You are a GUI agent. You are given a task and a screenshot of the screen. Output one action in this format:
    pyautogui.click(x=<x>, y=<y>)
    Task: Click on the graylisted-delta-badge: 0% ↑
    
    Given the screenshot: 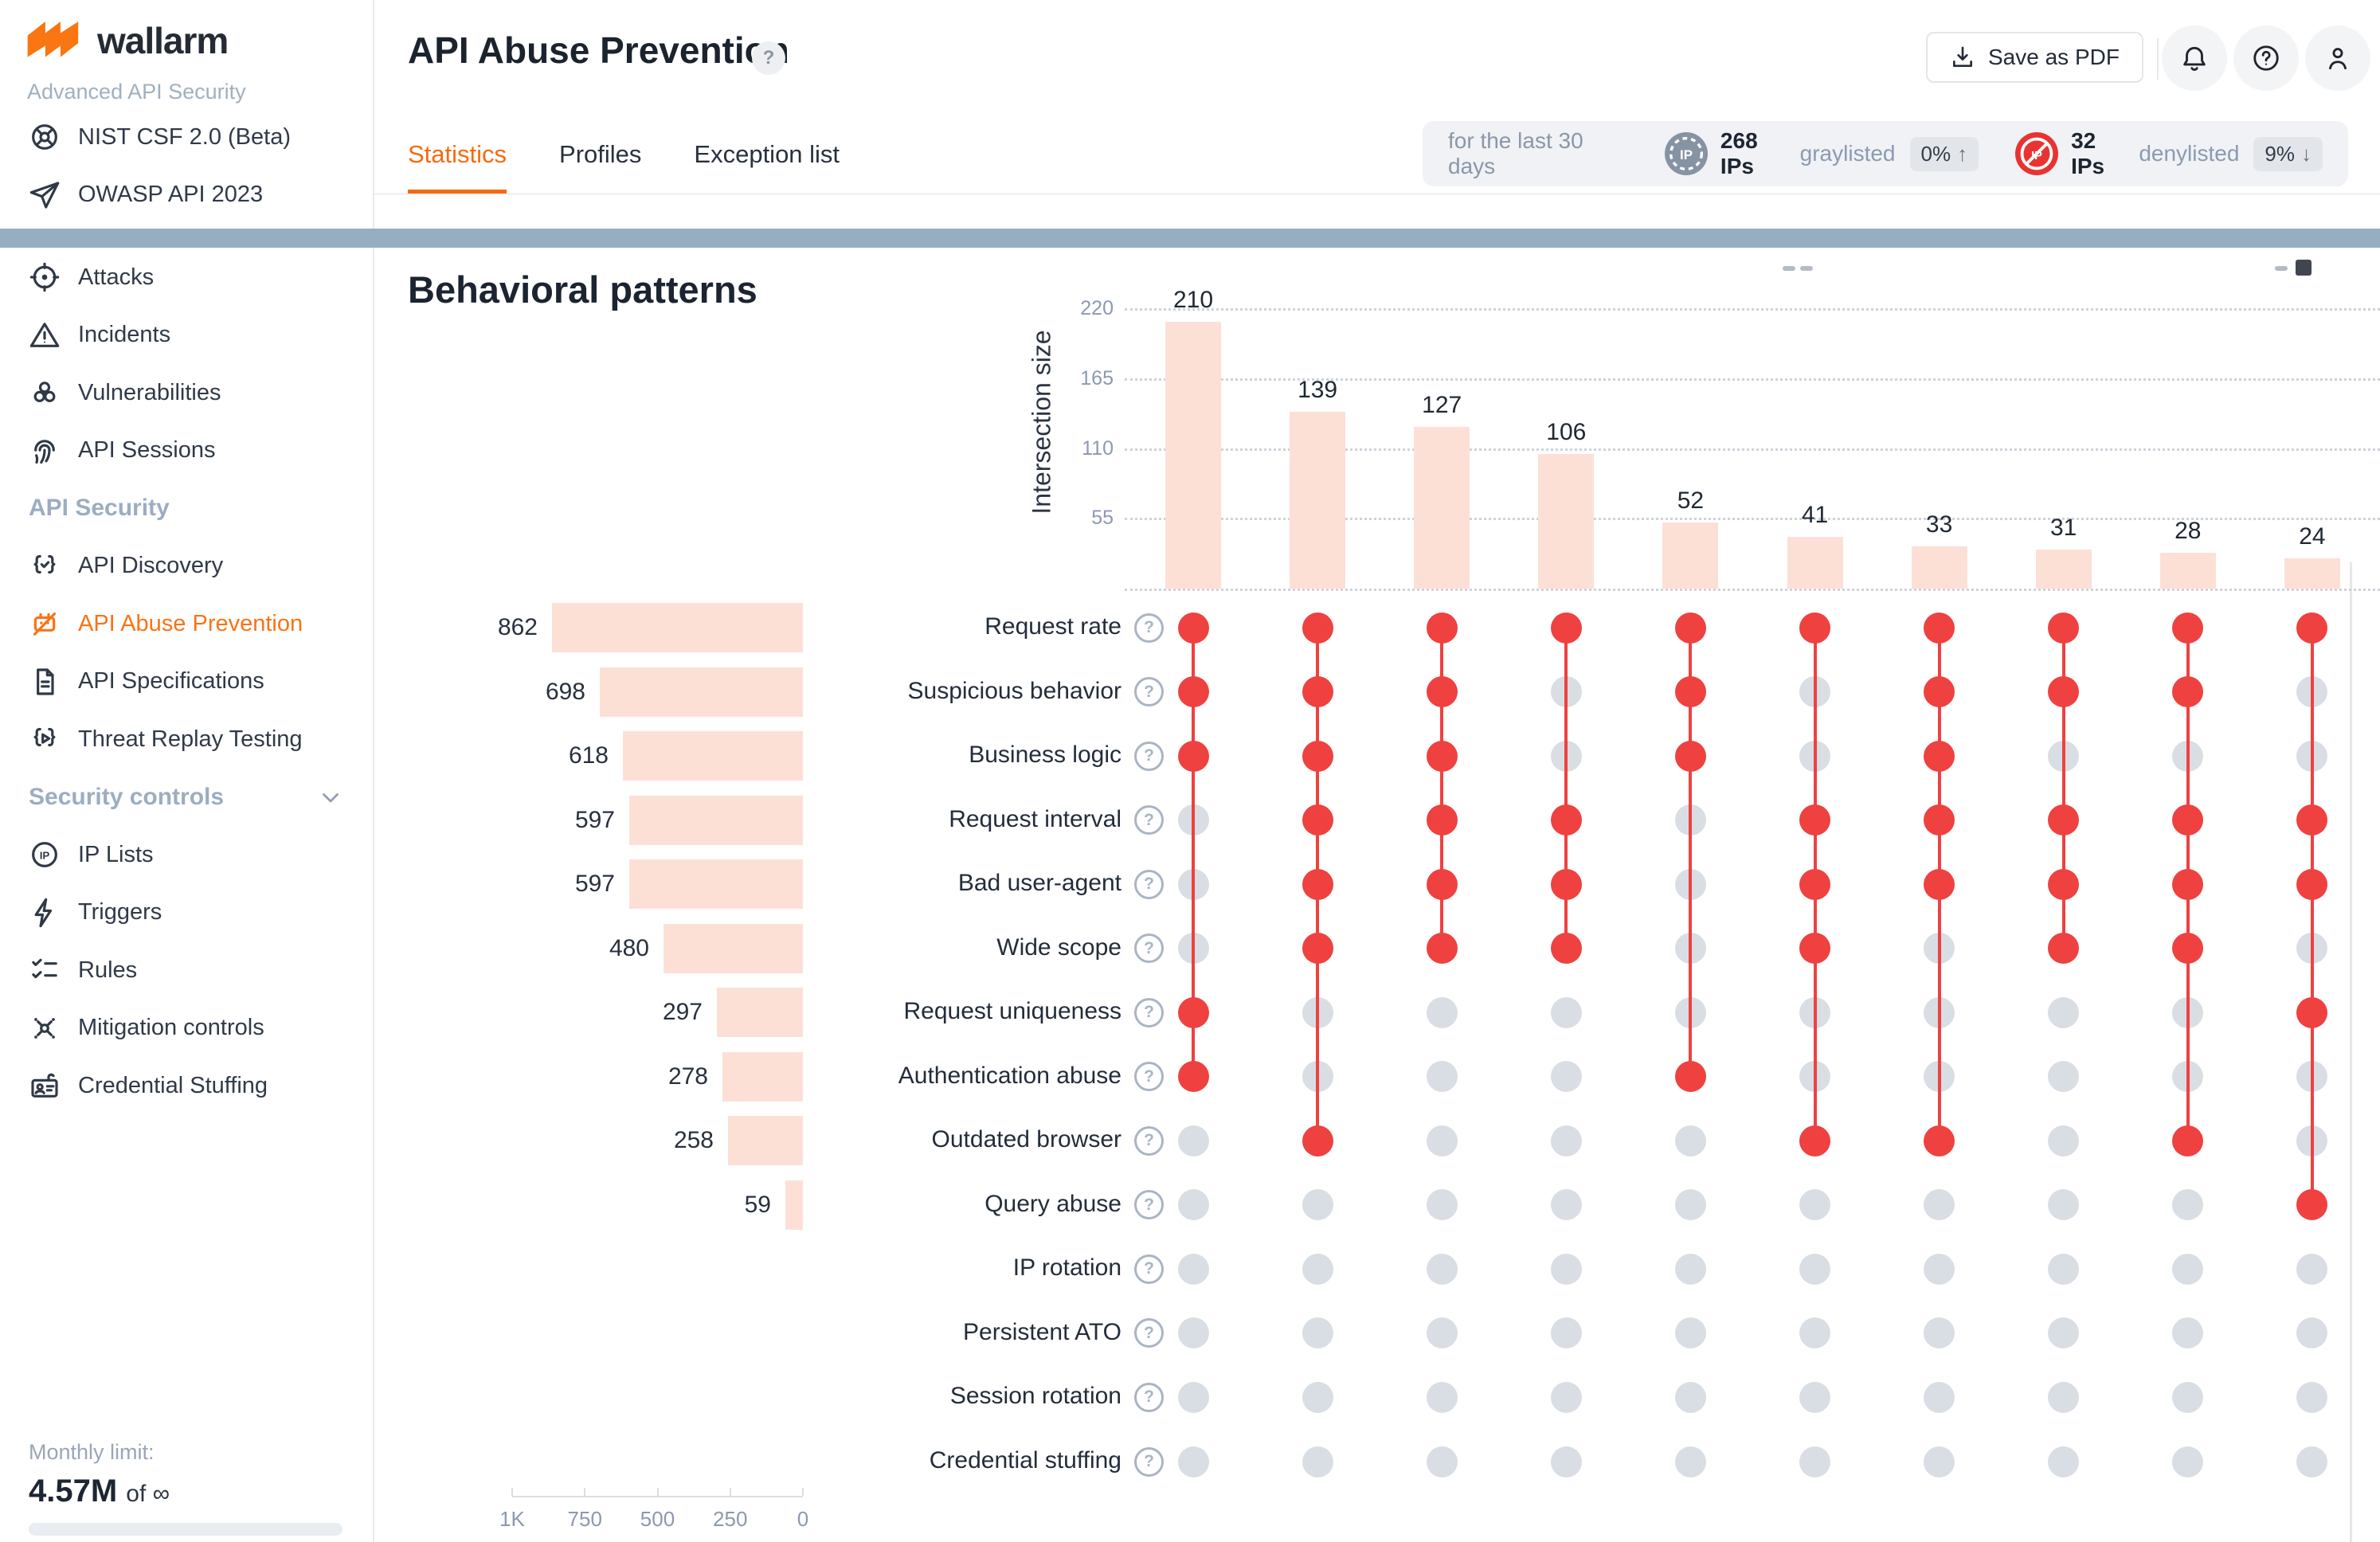 What is the action you would take?
    pyautogui.click(x=1944, y=153)
    